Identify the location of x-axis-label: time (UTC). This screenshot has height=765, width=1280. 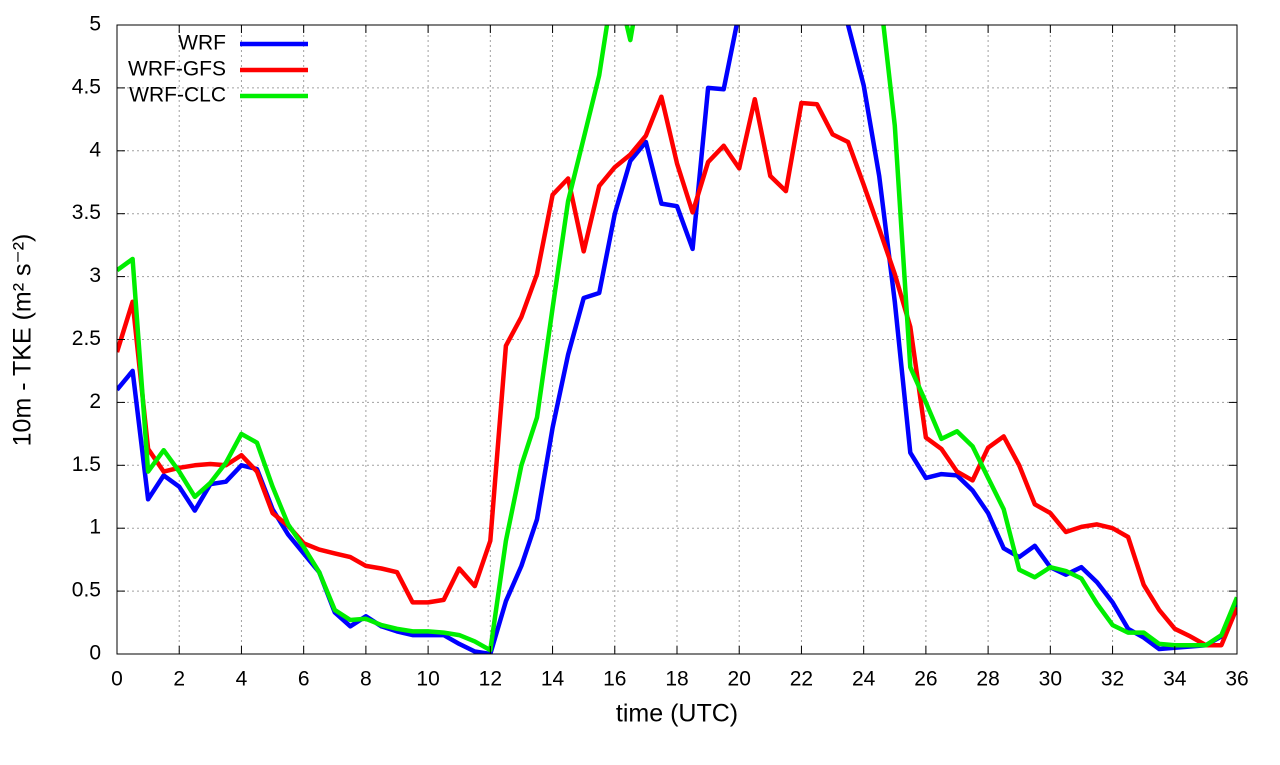
(677, 714).